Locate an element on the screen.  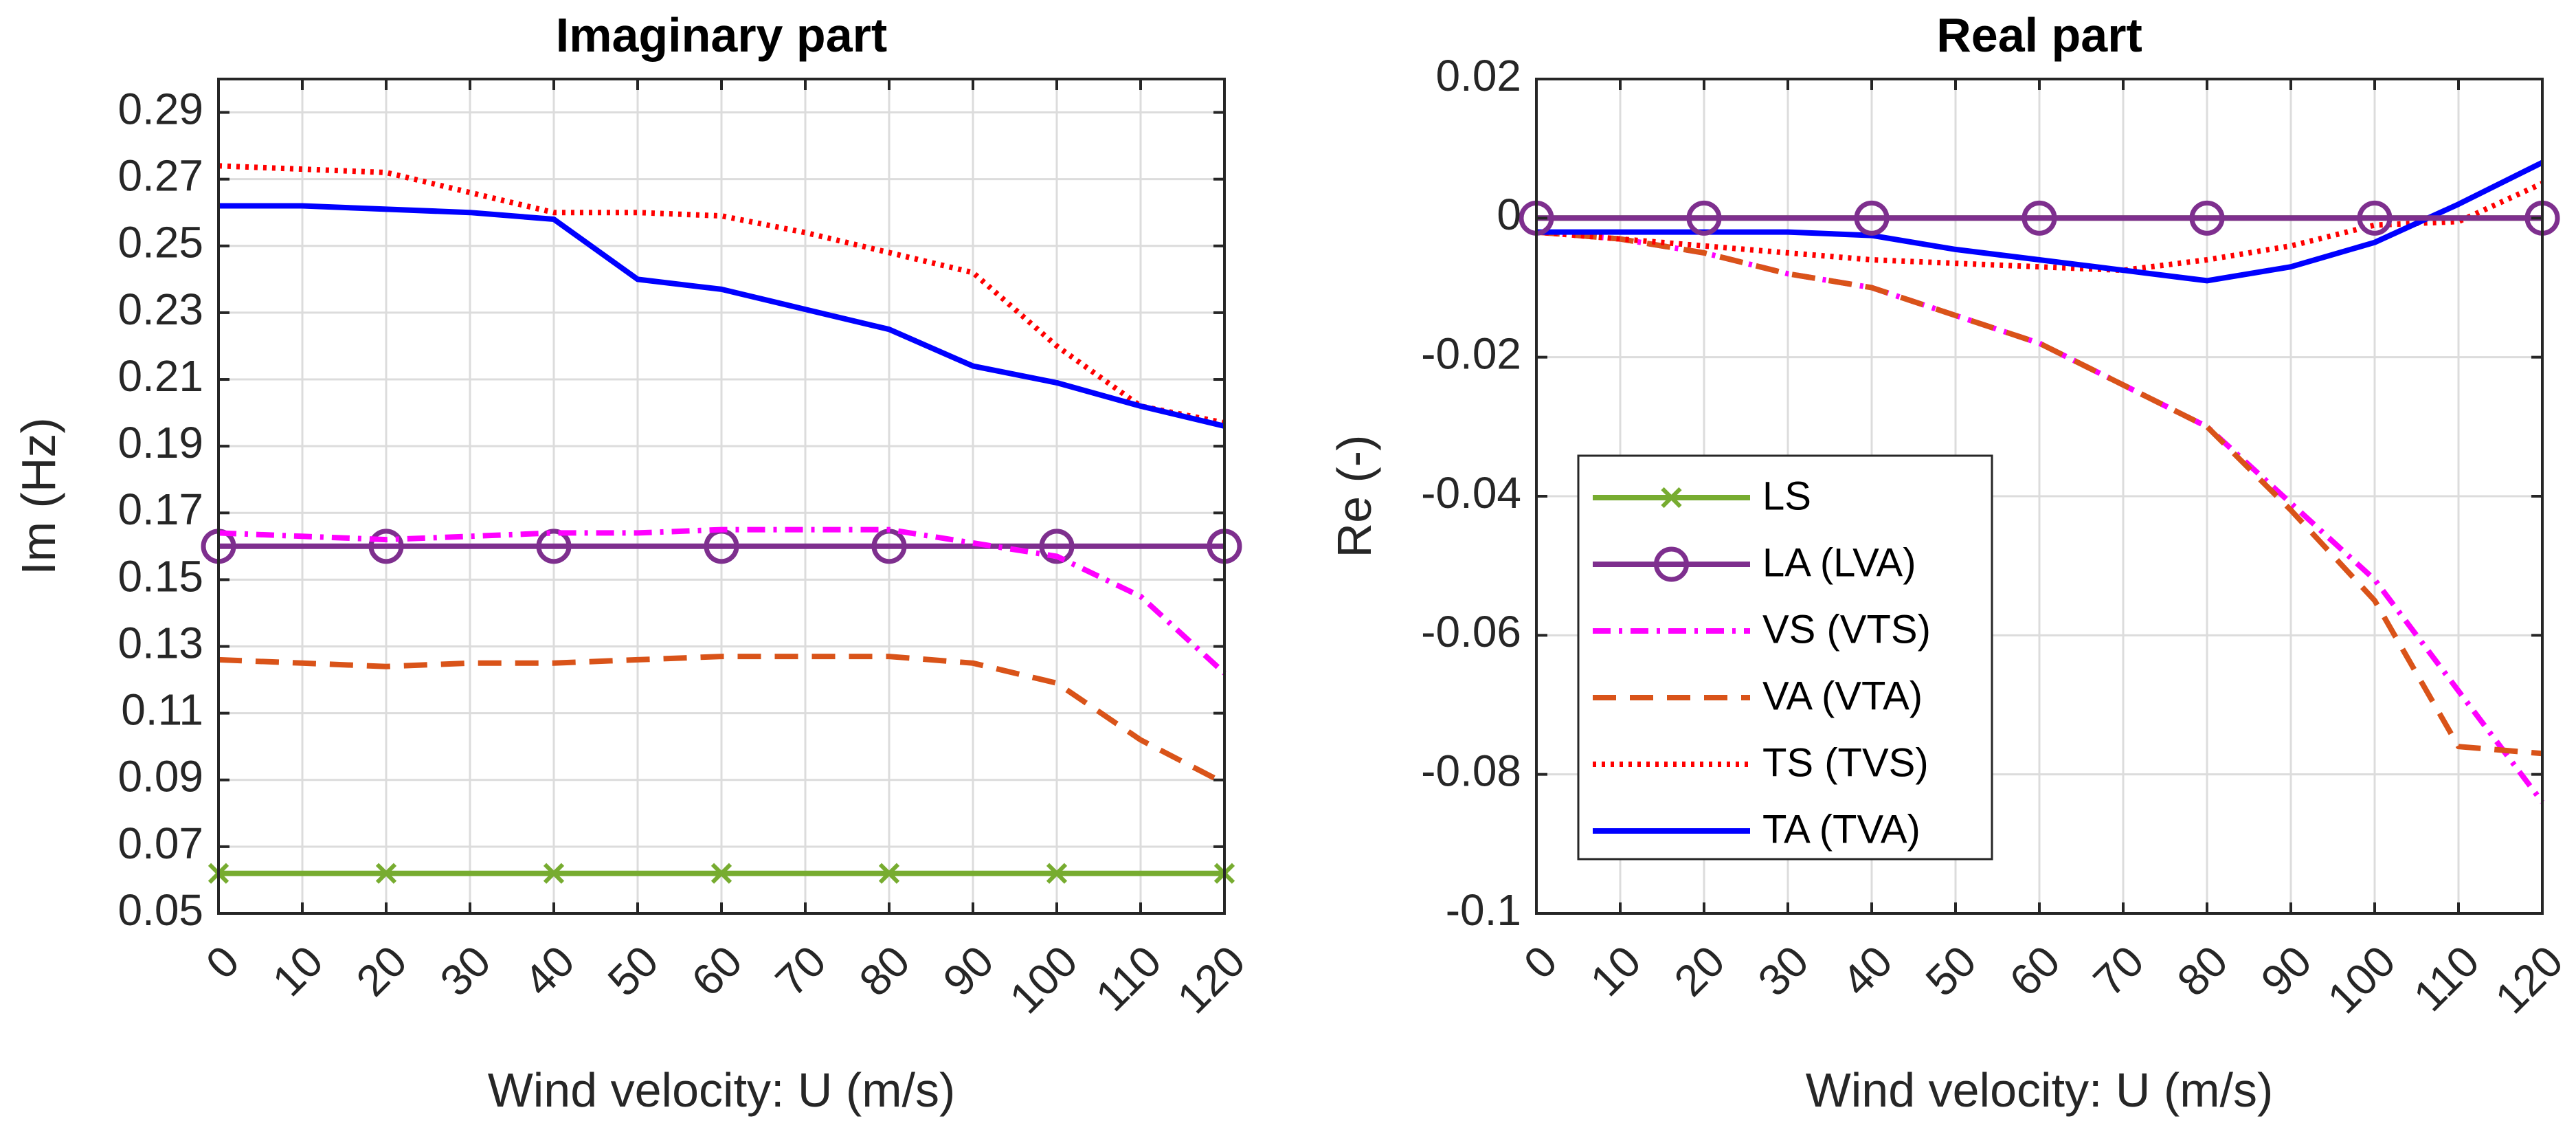
y-tick-label-5: 0.15 is located at coordinates (160, 576).